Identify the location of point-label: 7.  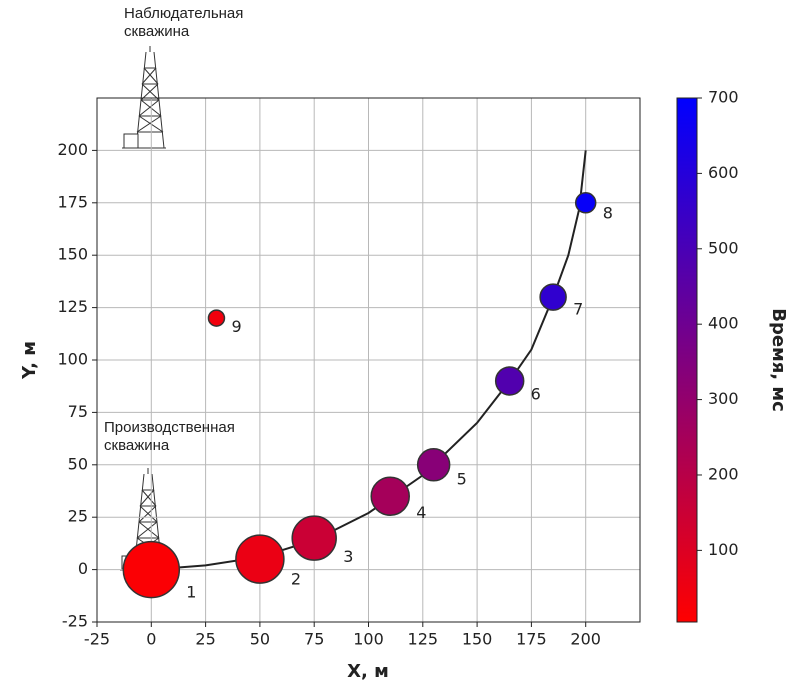
(578, 309).